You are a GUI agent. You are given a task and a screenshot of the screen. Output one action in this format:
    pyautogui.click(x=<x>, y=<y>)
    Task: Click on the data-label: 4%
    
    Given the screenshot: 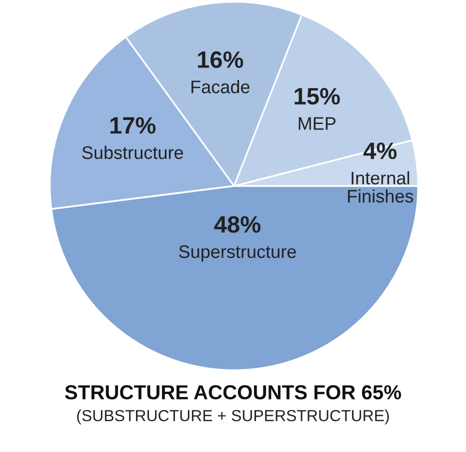 What is the action you would take?
    pyautogui.click(x=380, y=151)
    